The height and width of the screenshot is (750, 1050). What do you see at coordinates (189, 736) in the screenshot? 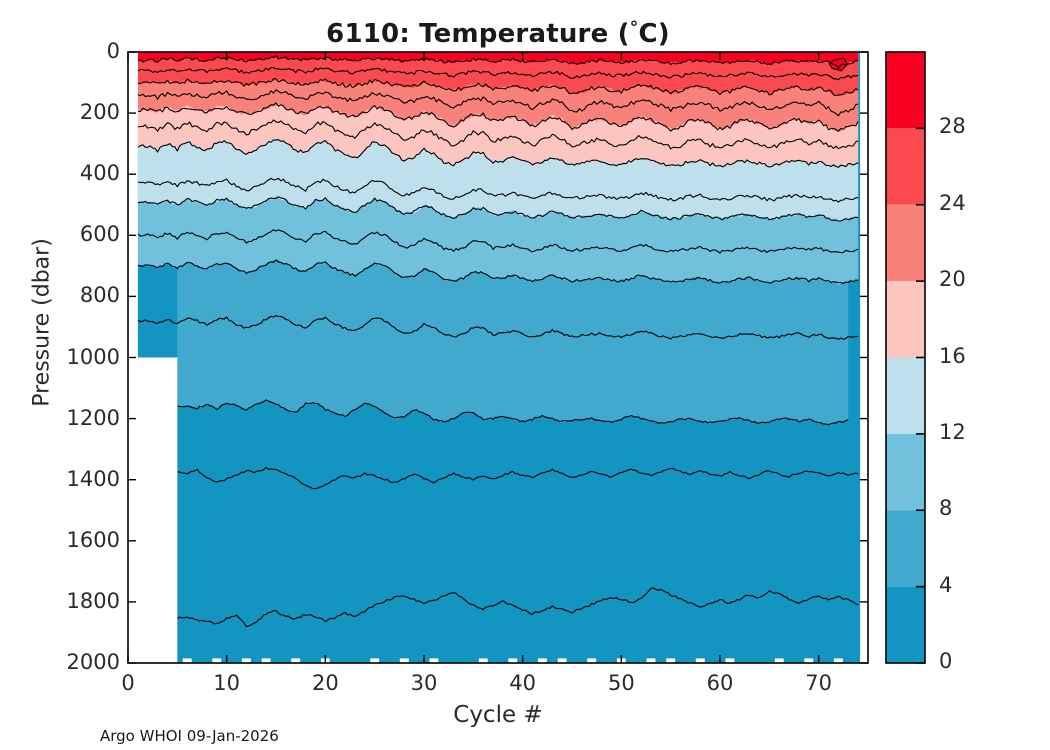
I see `figure-footer: Argo WHOI 09-Jan-2026` at bounding box center [189, 736].